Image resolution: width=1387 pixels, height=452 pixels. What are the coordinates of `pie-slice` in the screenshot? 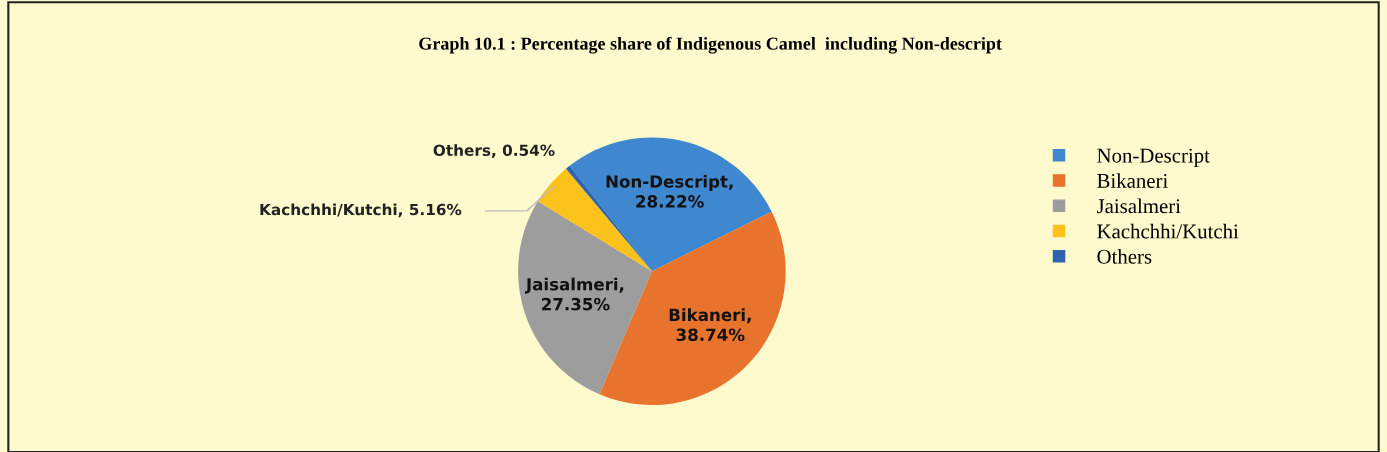 It's located at (670, 204).